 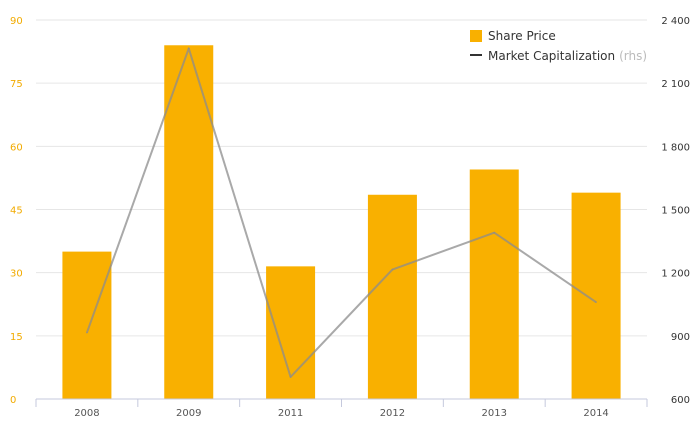 What do you see at coordinates (551, 56) in the screenshot?
I see `legend-series-name: Market Capitalization` at bounding box center [551, 56].